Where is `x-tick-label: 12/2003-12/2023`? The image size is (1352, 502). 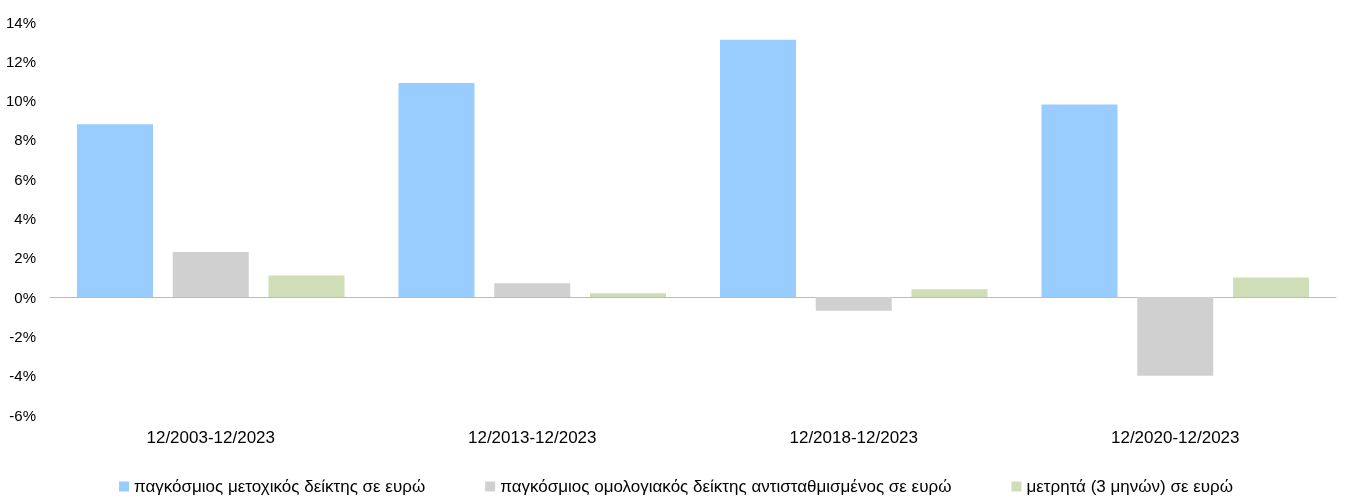
x-tick-label: 12/2003-12/2023 is located at coordinates (211, 437).